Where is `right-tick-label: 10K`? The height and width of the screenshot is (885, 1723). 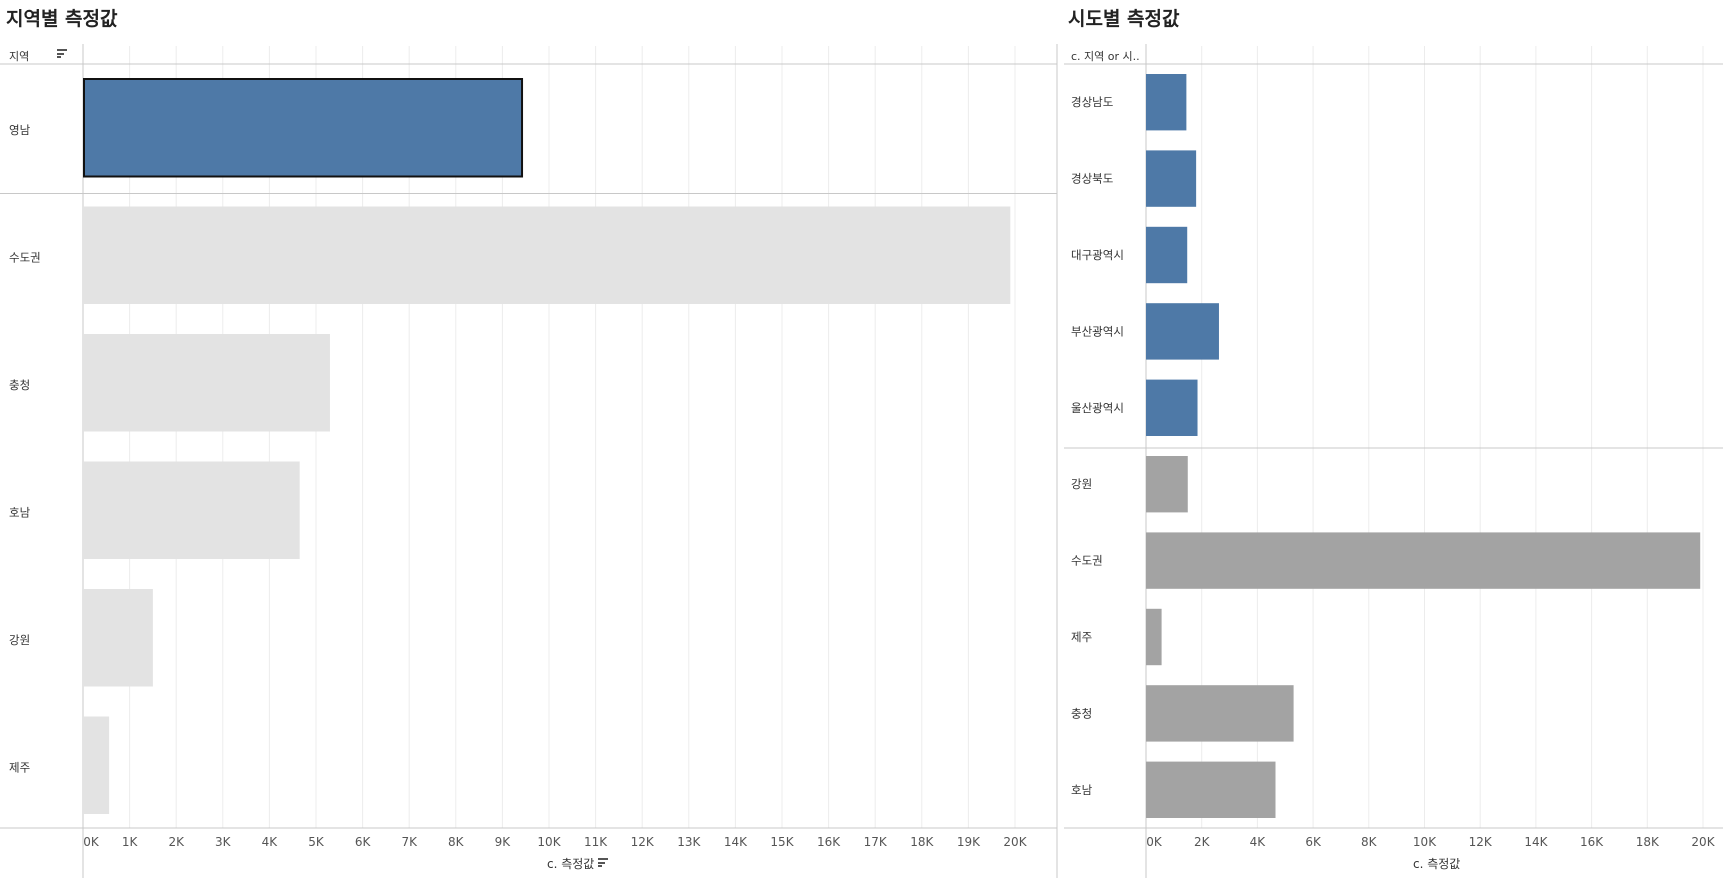
right-tick-label: 10K is located at coordinates (1425, 842).